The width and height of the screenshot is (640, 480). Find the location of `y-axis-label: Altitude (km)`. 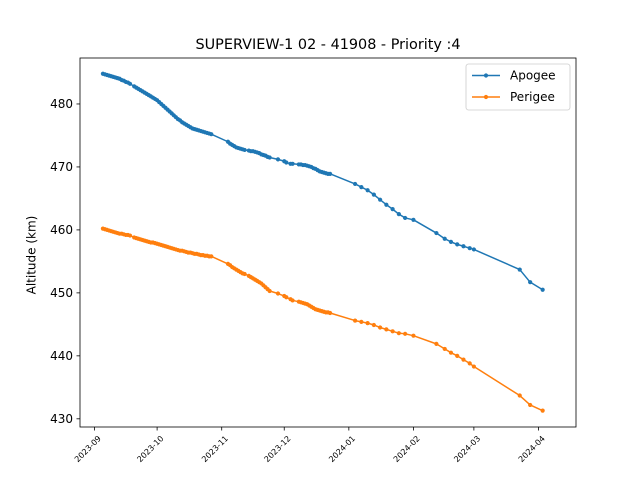

y-axis-label: Altitude (km) is located at coordinates (32, 255).